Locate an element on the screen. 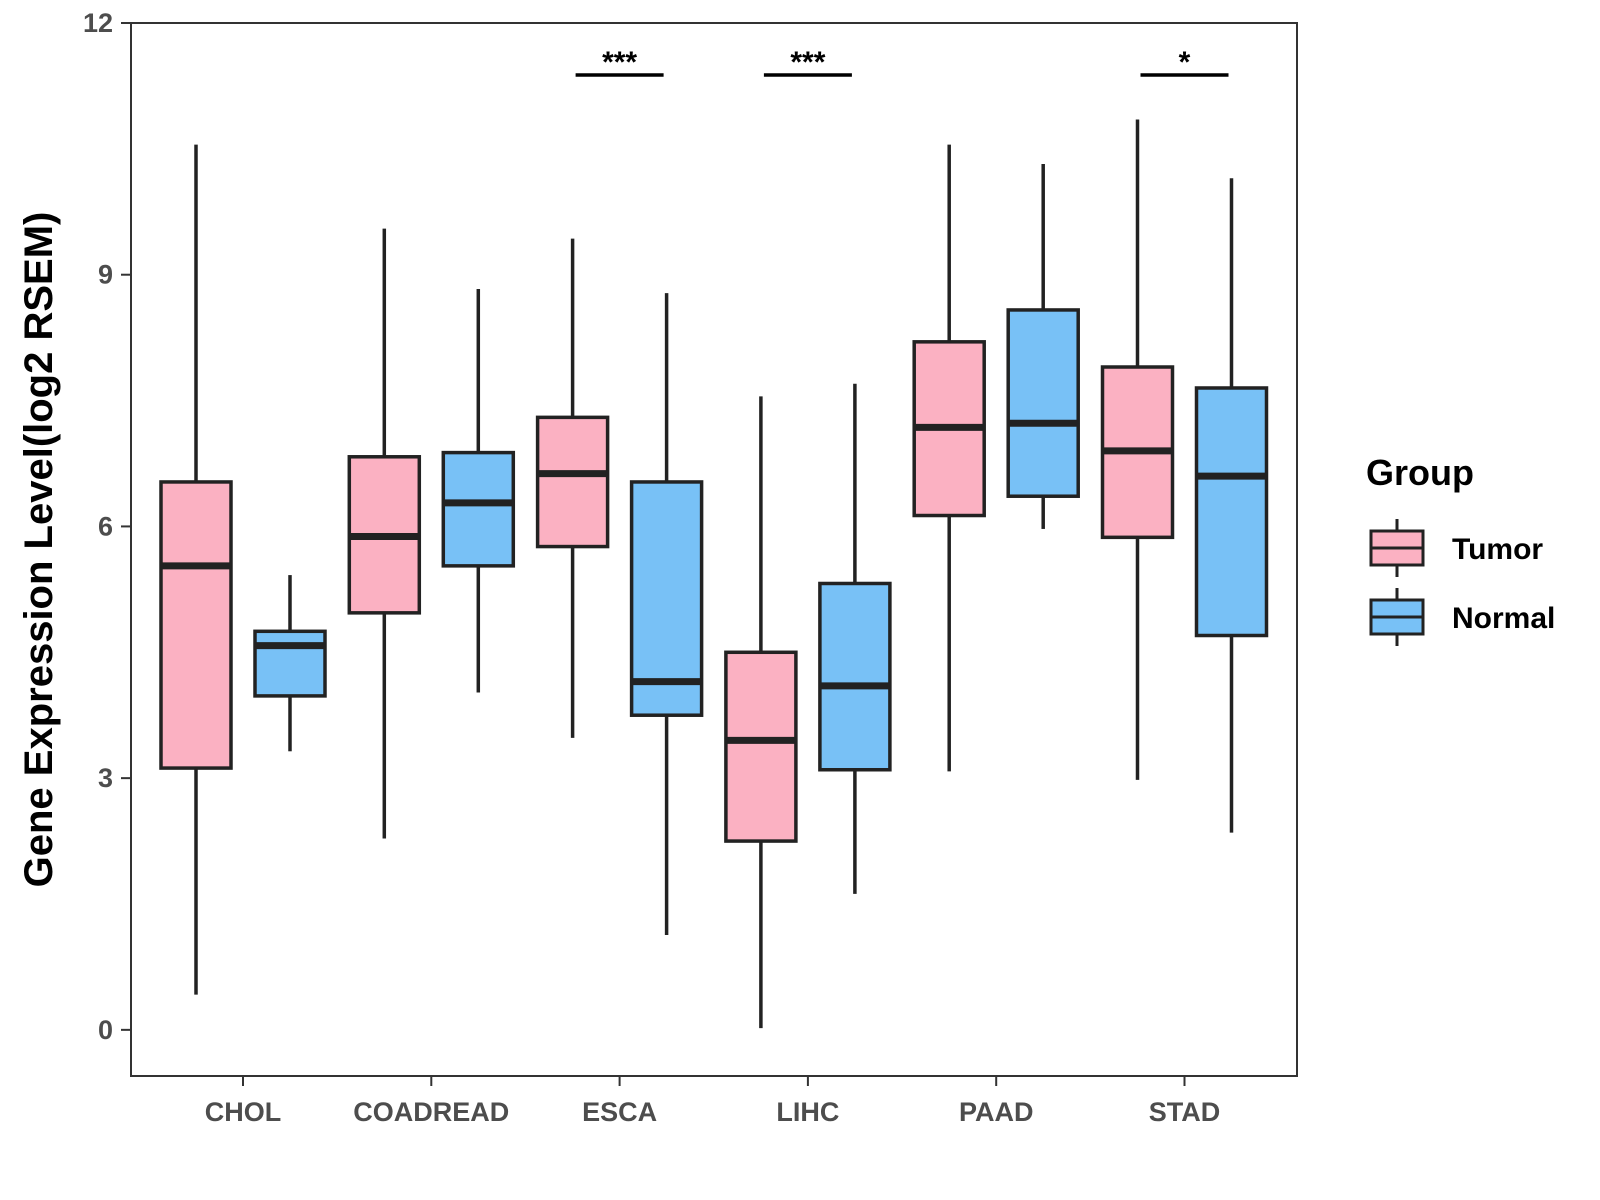 The image size is (1600, 1200). y-axis: 0 3 6 9 12 is located at coordinates (107, 526).